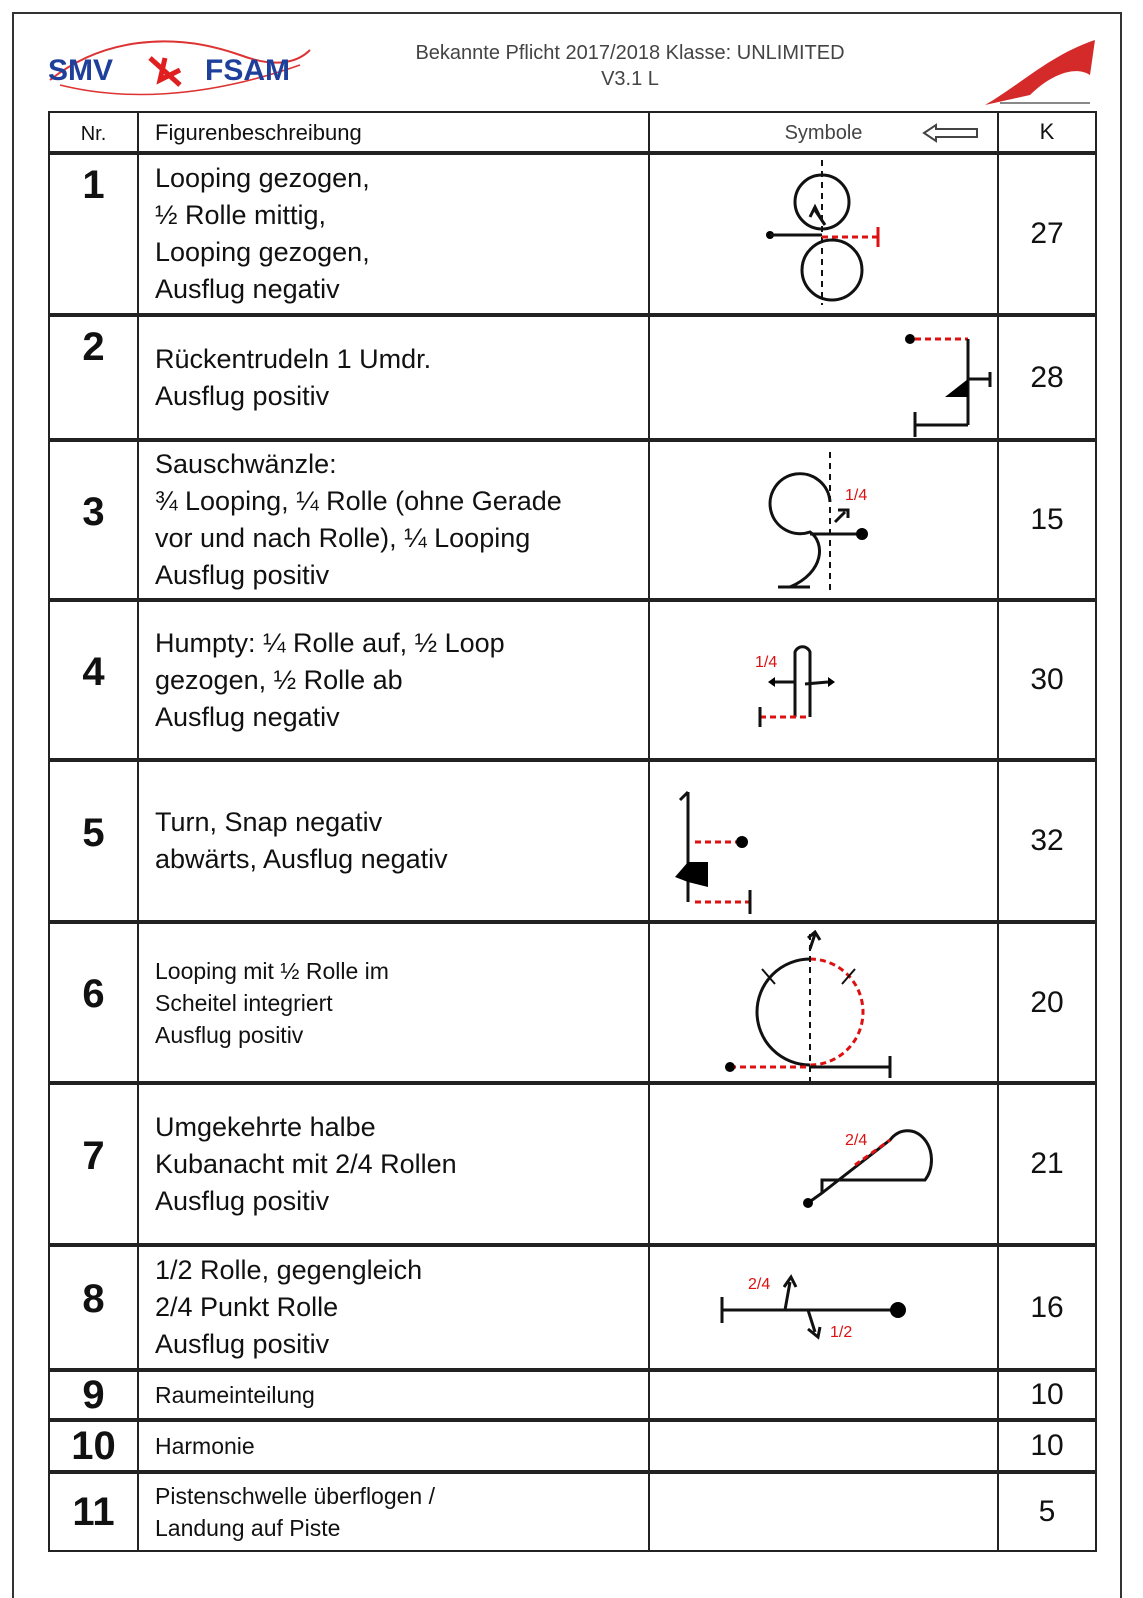 This screenshot has height=1598, width=1143. I want to click on header-row: Nr. Figurenbeschreibung Symbole K, so click(572, 132).